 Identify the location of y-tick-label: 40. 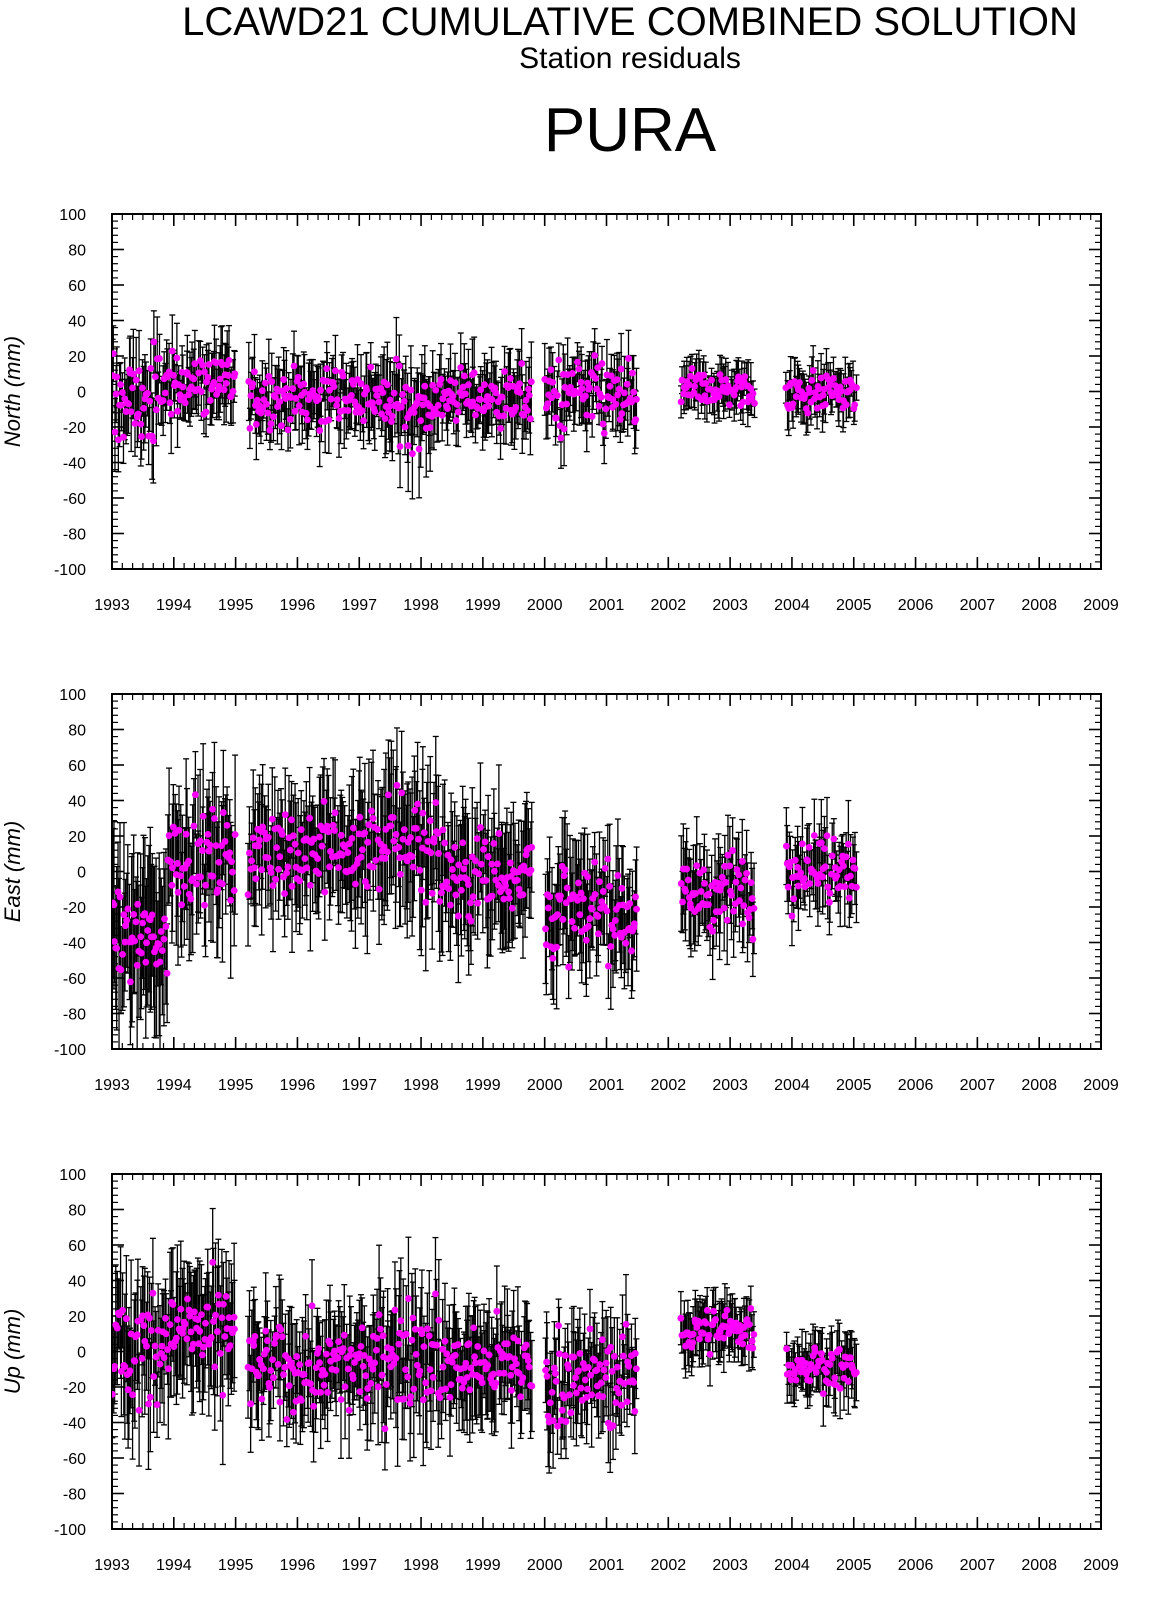
(77, 802).